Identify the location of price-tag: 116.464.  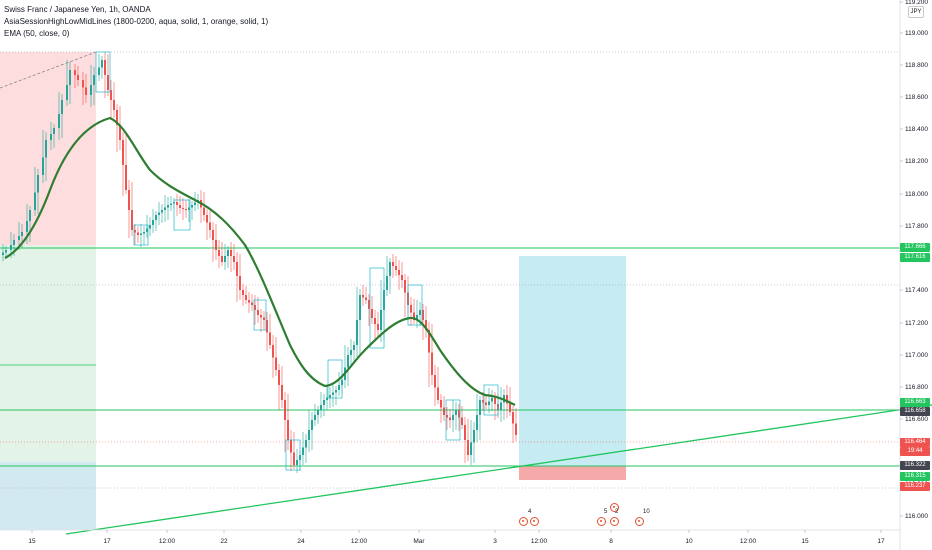
(915, 442).